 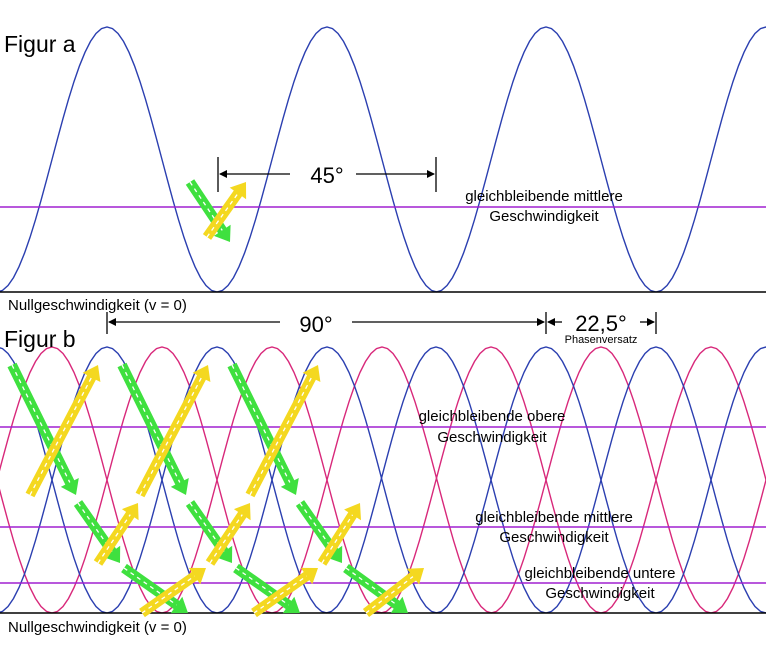 What do you see at coordinates (280, 594) in the screenshot?
I see `figure-b-arrow-up-6-stripe` at bounding box center [280, 594].